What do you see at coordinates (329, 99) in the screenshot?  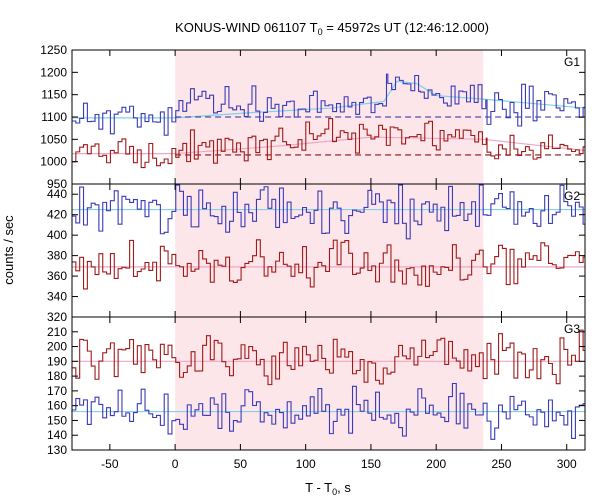 I see `fit-line-g1-blue` at bounding box center [329, 99].